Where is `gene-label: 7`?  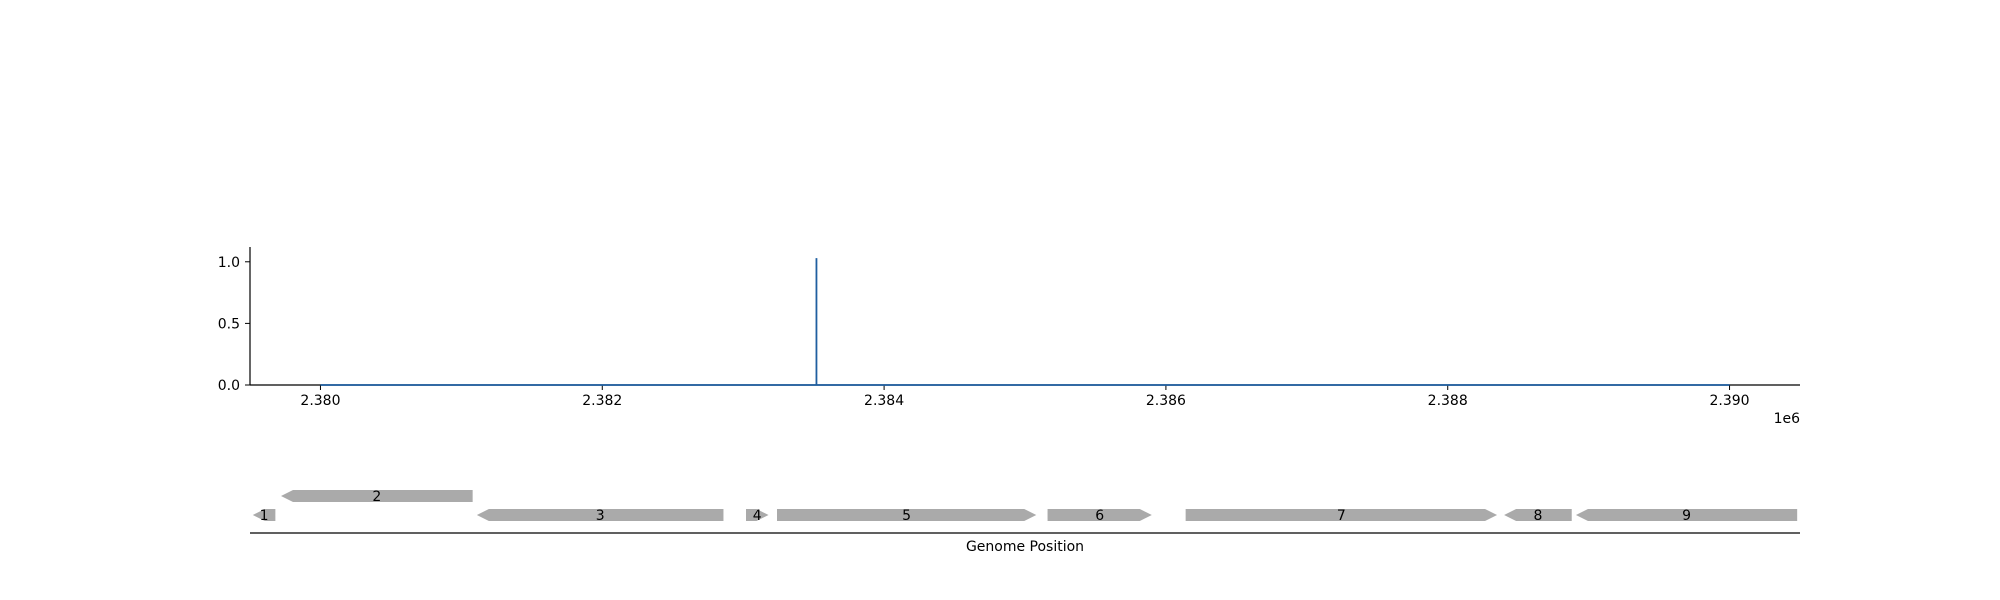
gene-label: 7 is located at coordinates (1341, 516).